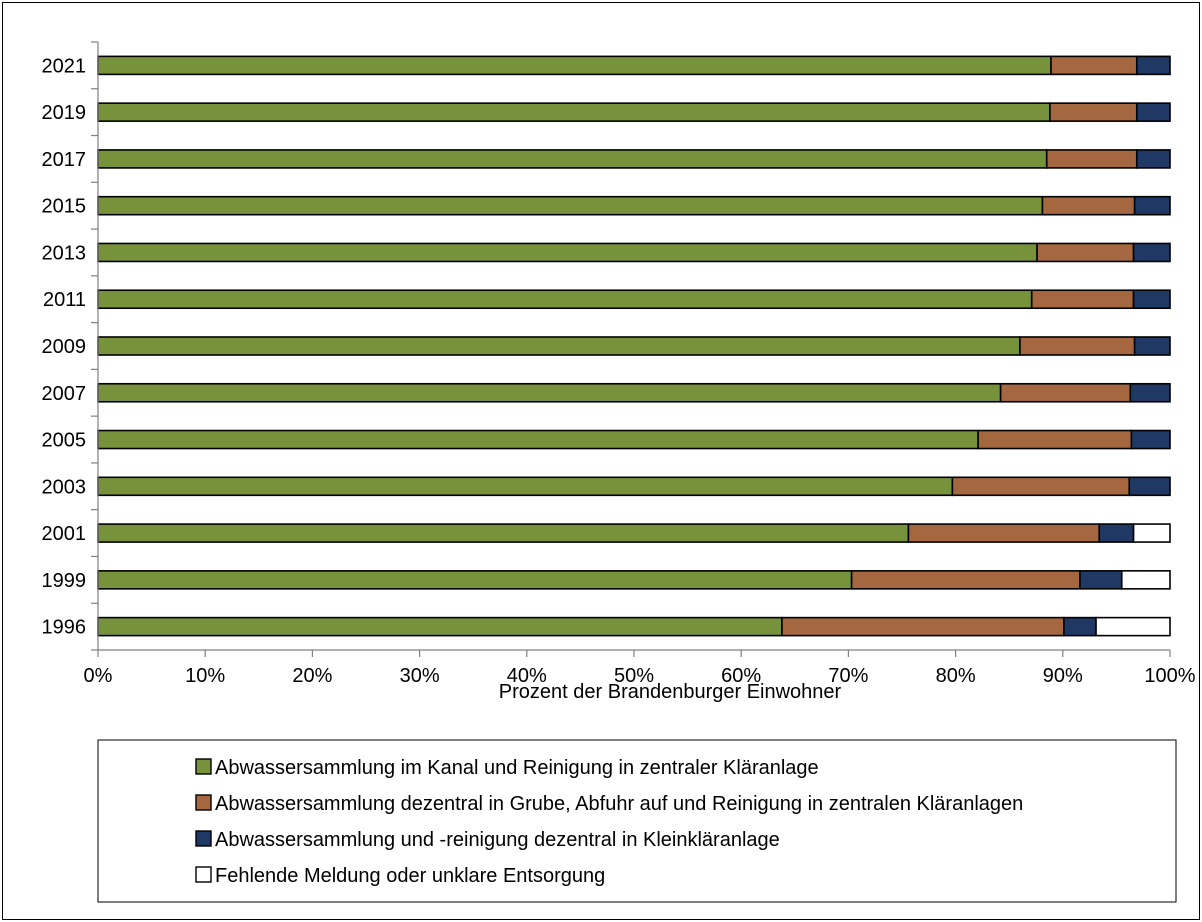  I want to click on x-tick-label: 30%, so click(420, 676).